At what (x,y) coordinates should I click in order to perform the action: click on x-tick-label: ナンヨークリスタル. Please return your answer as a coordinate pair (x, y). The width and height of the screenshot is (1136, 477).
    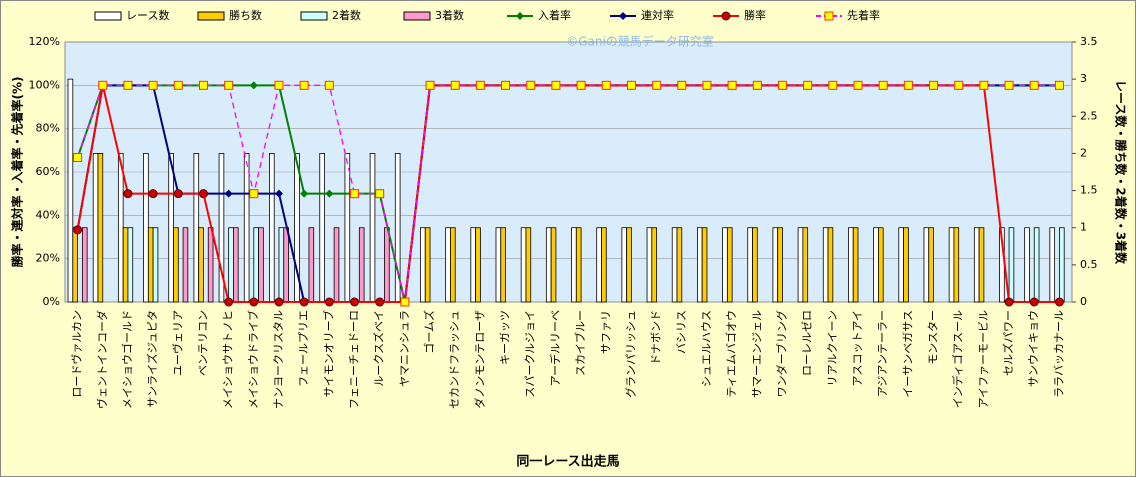
    Looking at the image, I should click on (278, 359).